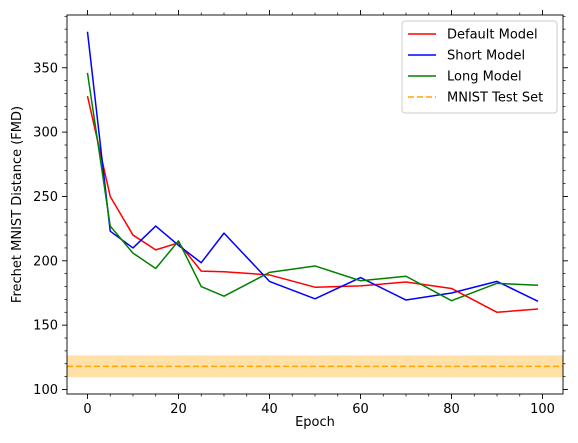 This screenshot has height=443, width=578. What do you see at coordinates (45, 326) in the screenshot?
I see `y-tick-label: 150` at bounding box center [45, 326].